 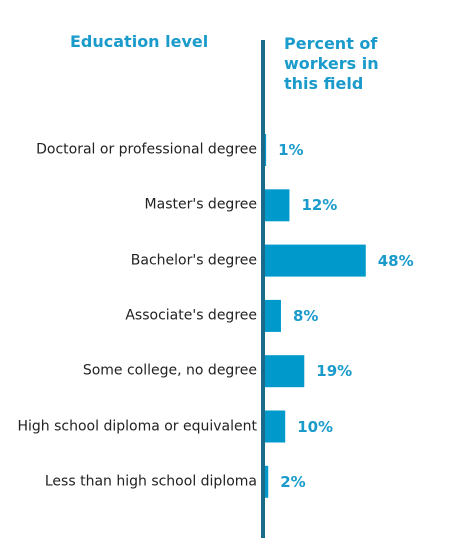 What do you see at coordinates (305, 315) in the screenshot?
I see `value-label: 8%` at bounding box center [305, 315].